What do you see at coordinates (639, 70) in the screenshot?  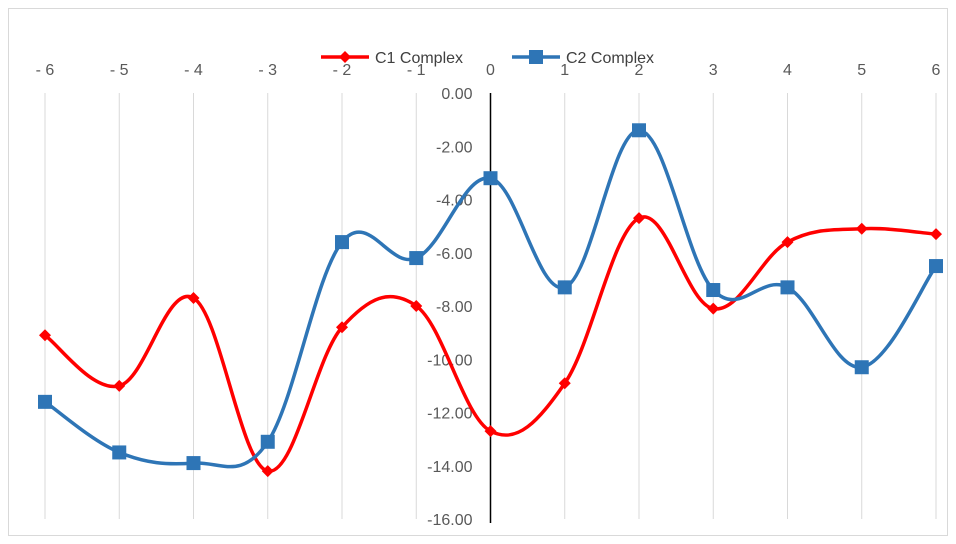 I see `x-tick-label: 2` at bounding box center [639, 70].